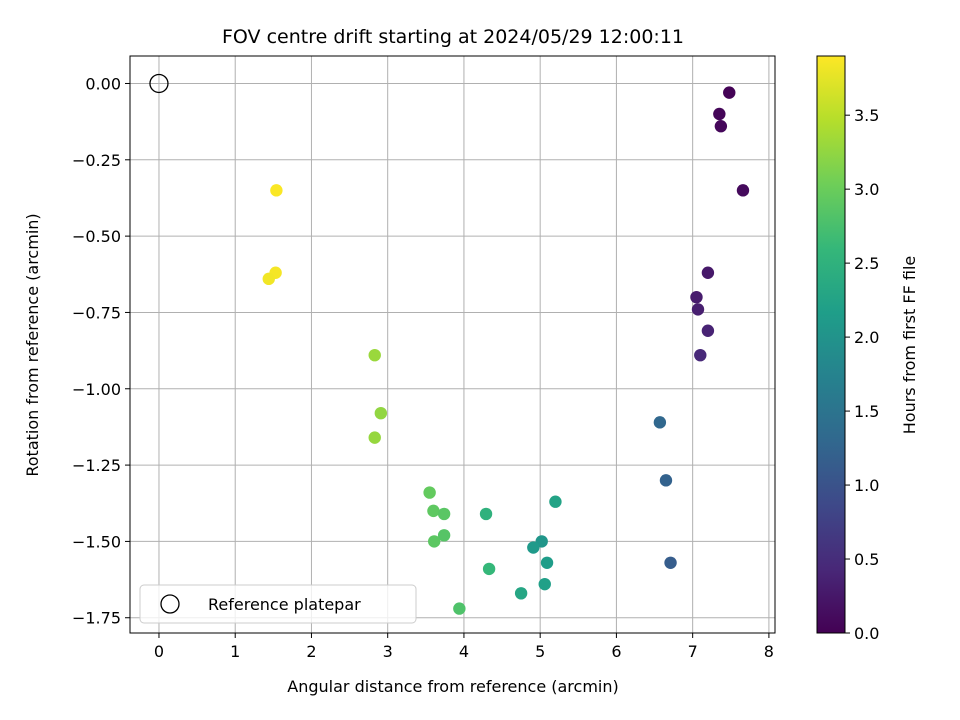  I want to click on x-tick-label: 1, so click(235, 651).